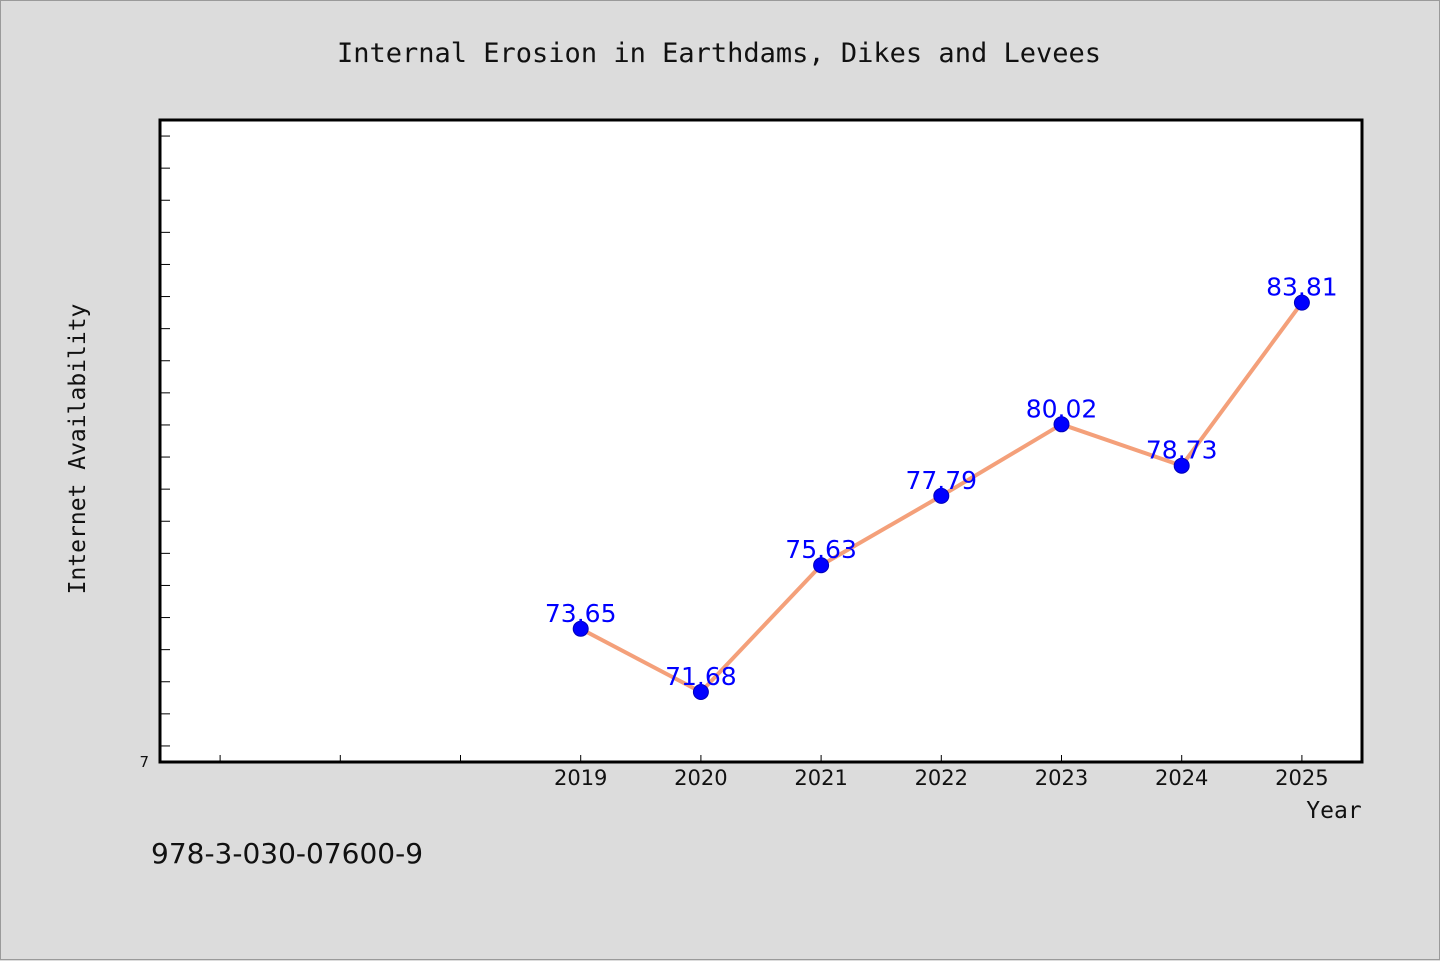  Describe the element at coordinates (1062, 408) in the screenshot. I see `data-label: 80.02` at that location.